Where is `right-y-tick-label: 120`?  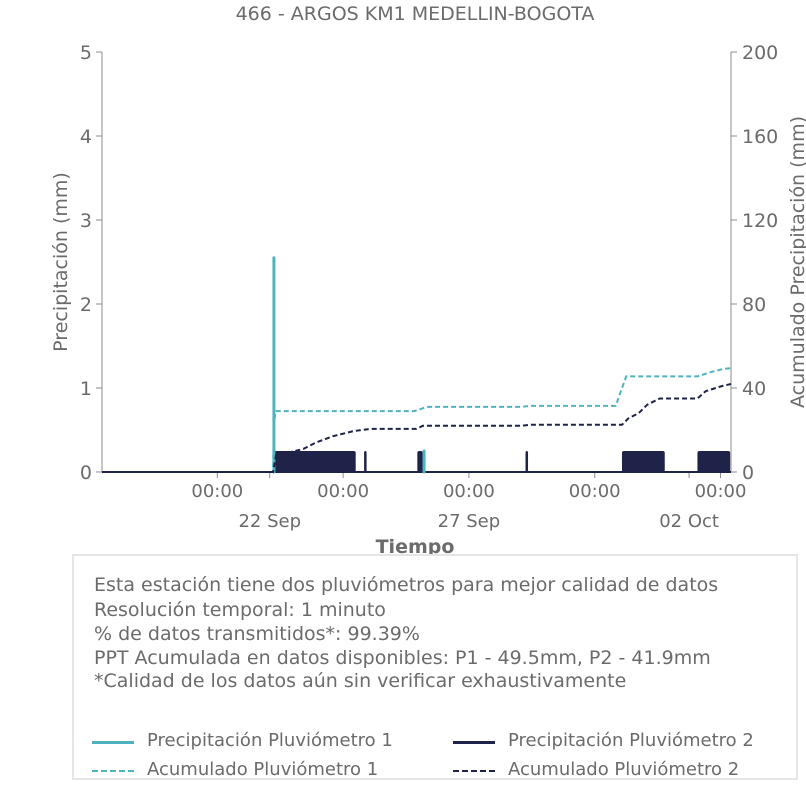
right-y-tick-label: 120 is located at coordinates (760, 221).